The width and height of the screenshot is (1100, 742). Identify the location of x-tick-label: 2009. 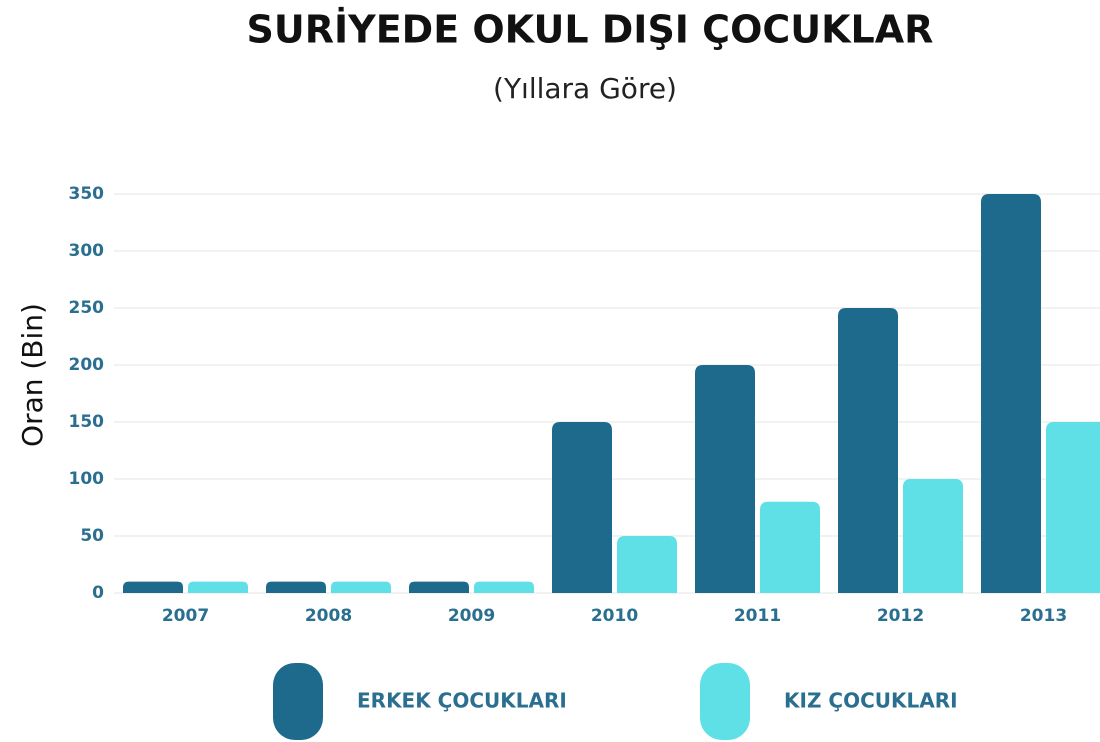
(471, 616).